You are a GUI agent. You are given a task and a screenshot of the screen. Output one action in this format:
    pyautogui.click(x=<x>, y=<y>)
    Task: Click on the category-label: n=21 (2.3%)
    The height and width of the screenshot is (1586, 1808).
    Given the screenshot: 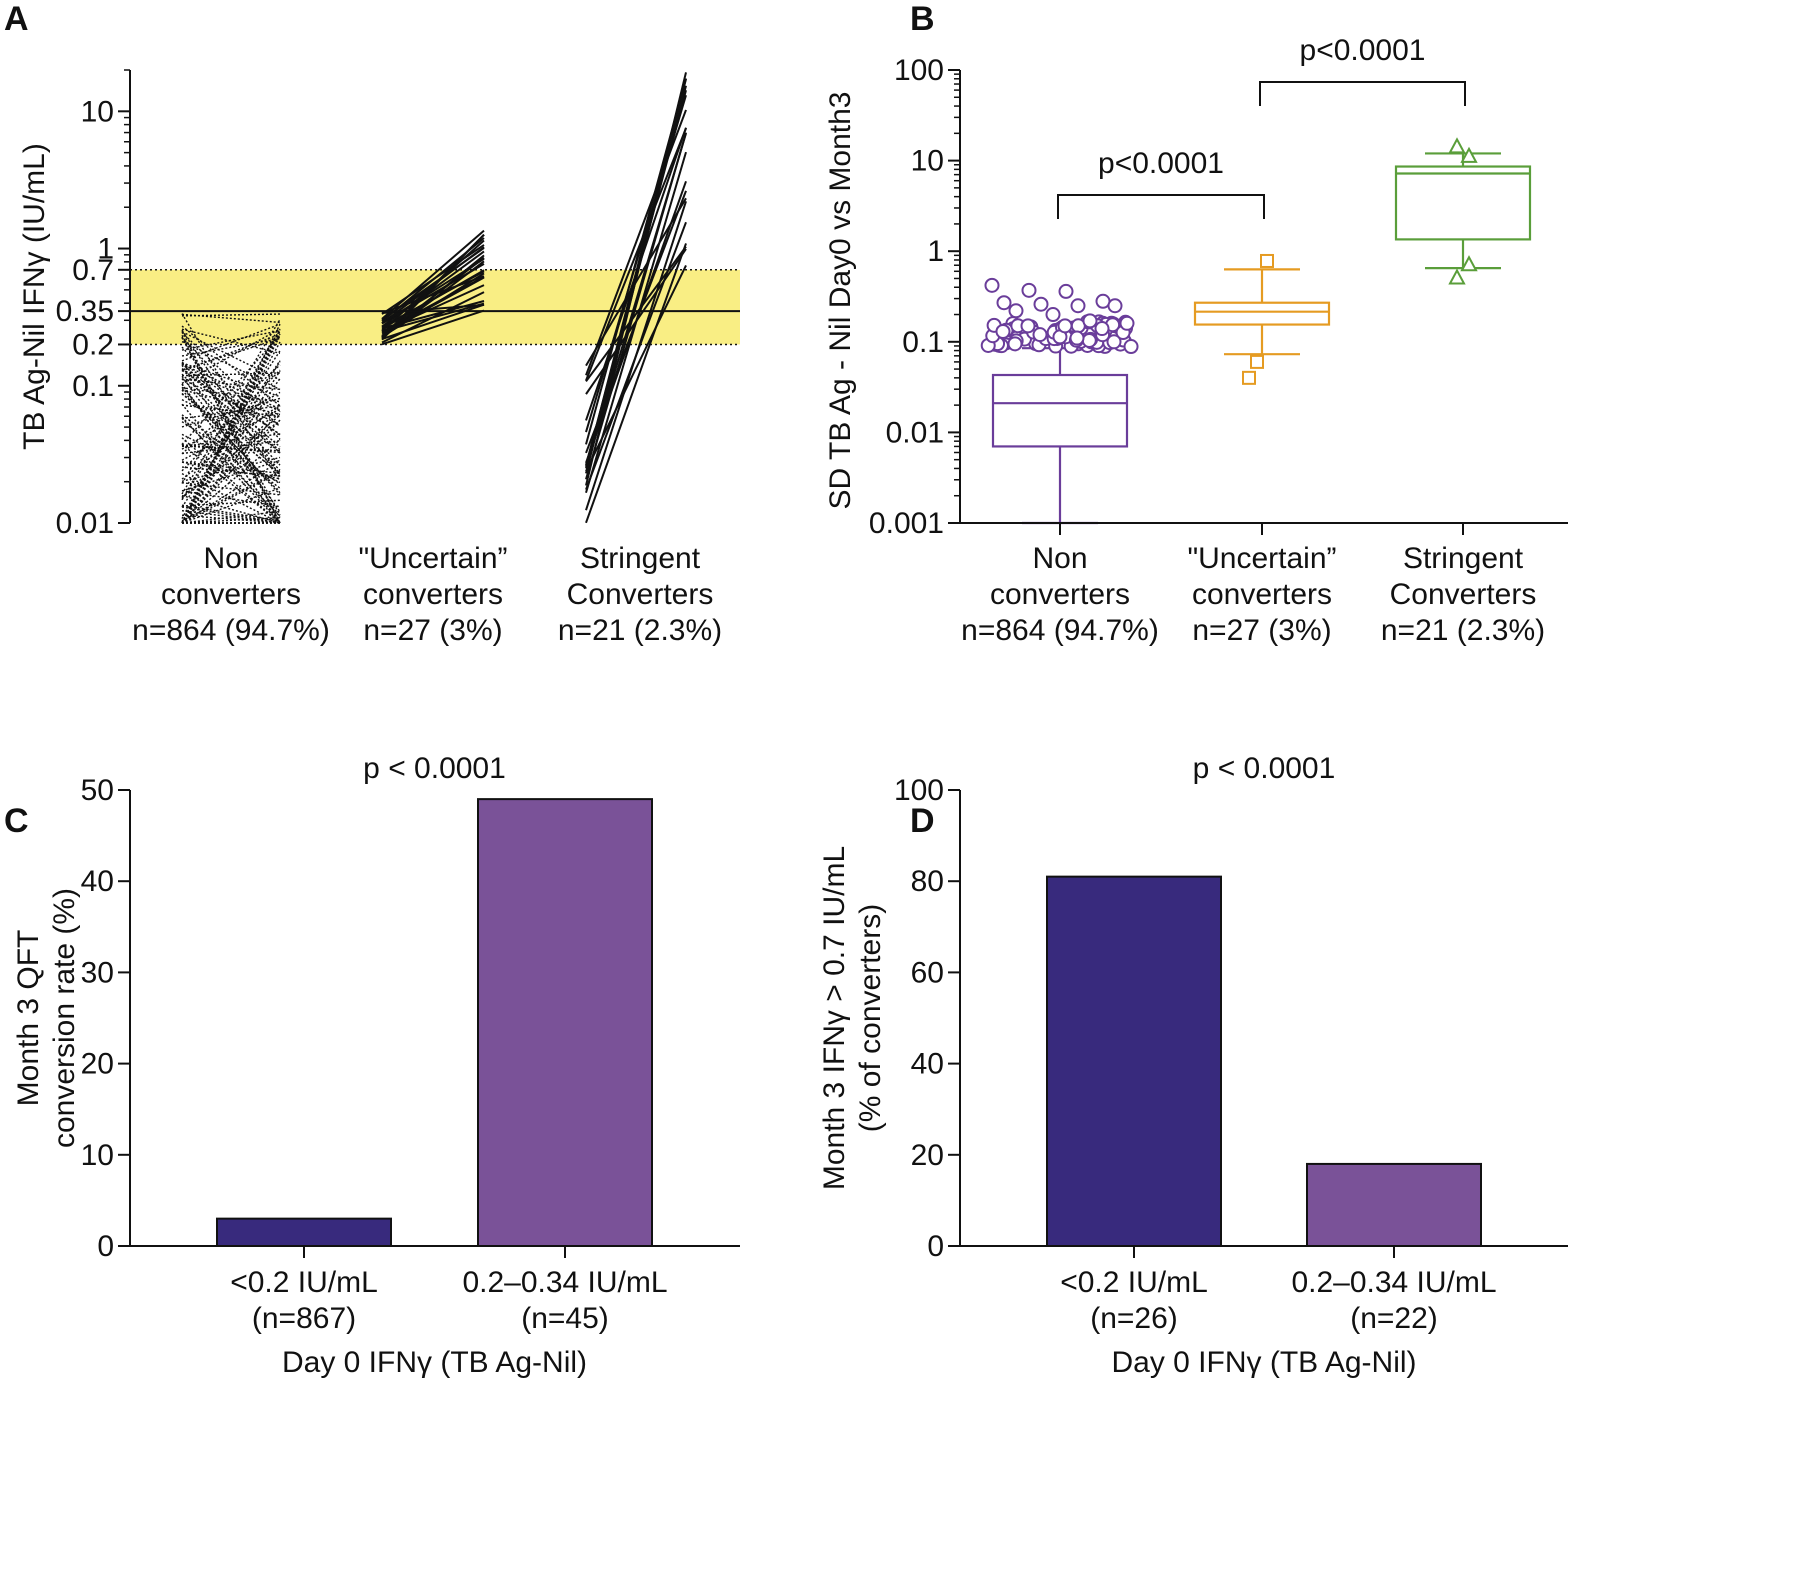 What is the action you would take?
    pyautogui.click(x=640, y=630)
    